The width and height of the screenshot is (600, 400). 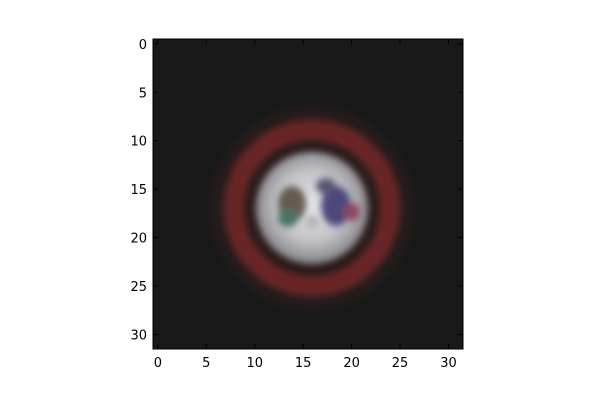 What do you see at coordinates (303, 363) in the screenshot?
I see `x-tick-label: 15` at bounding box center [303, 363].